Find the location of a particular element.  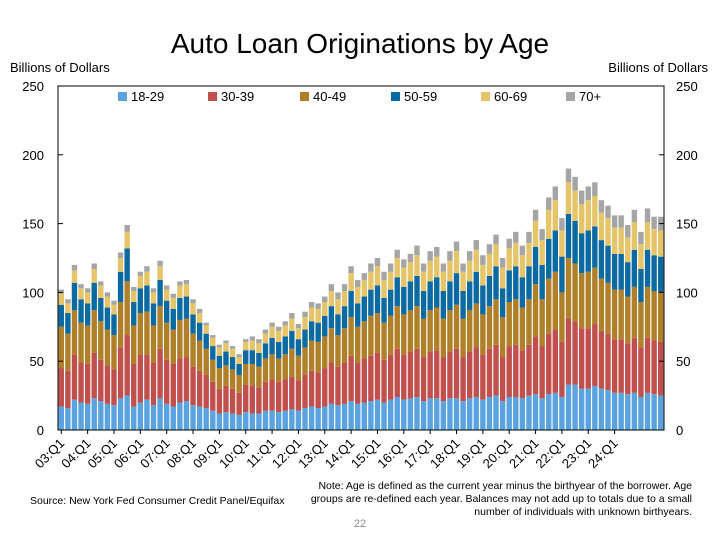

x-tick-label: 10:Q1 is located at coordinates (234, 454).